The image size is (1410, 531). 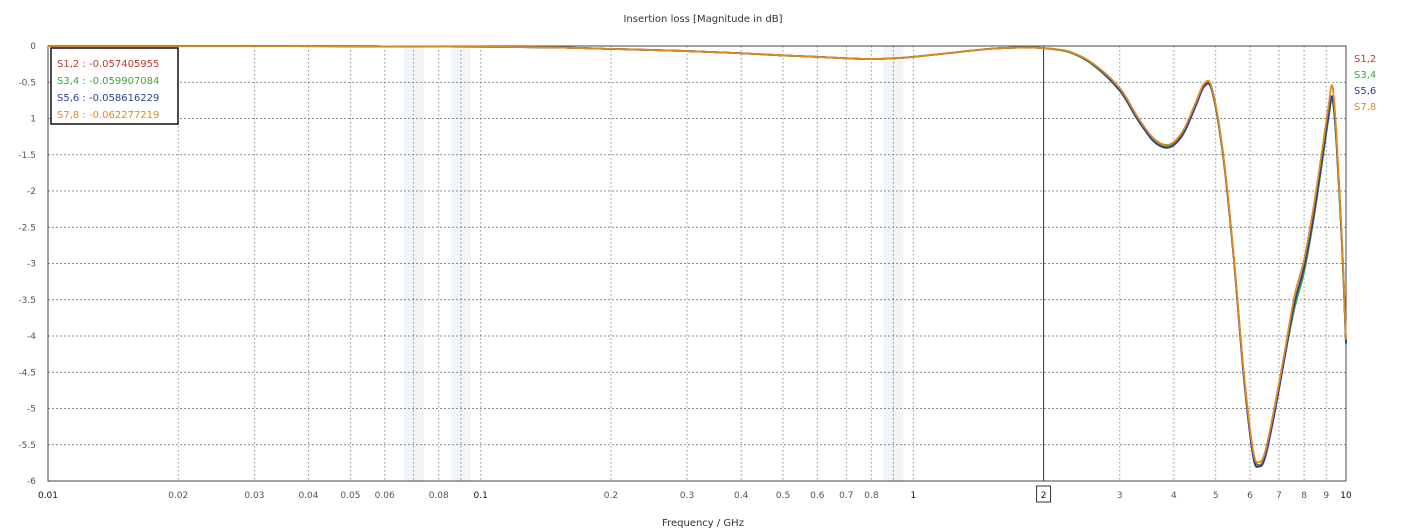 I want to click on x-tick-label: 0.03, so click(x=254, y=496).